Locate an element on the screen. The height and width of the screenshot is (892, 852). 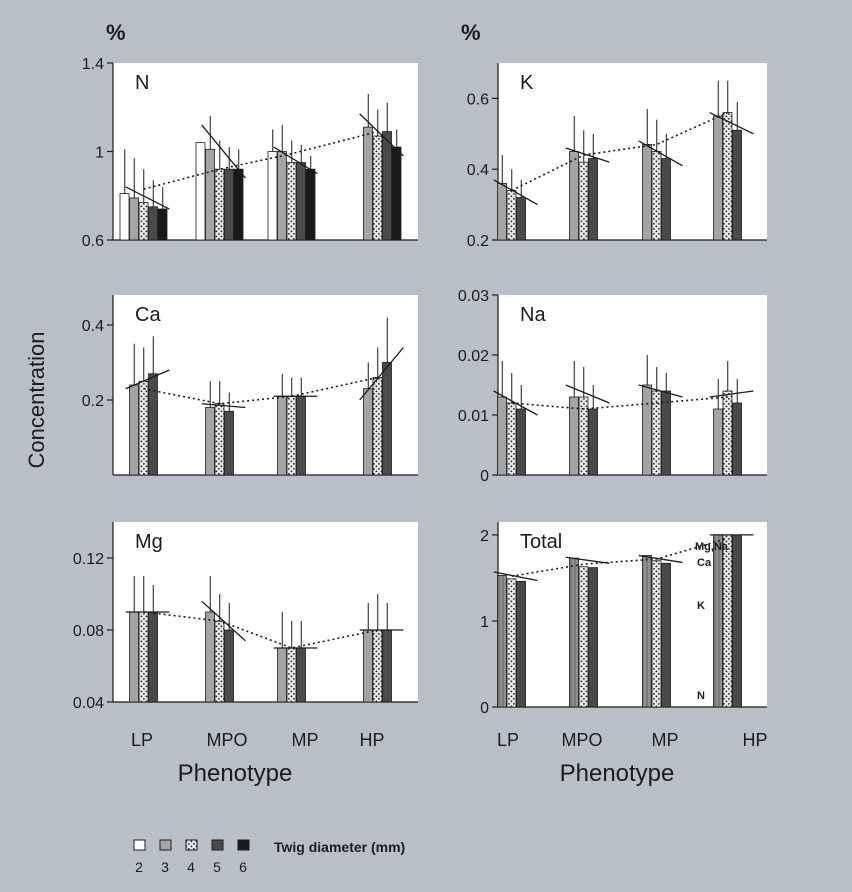
legend-label-5: 5 is located at coordinates (217, 867).